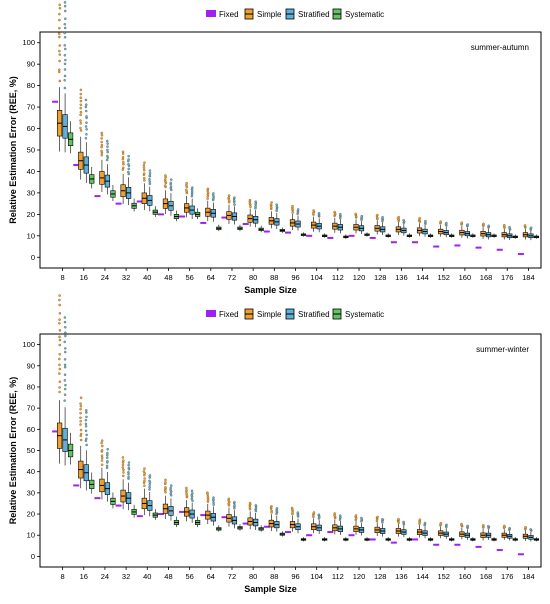  I want to click on legend-key-fixed, so click(211, 13).